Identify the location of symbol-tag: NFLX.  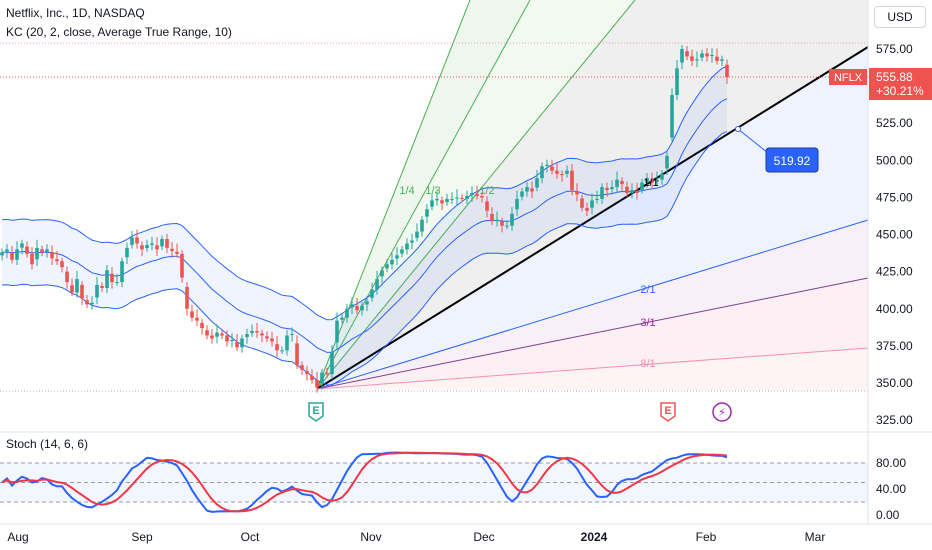
(848, 78).